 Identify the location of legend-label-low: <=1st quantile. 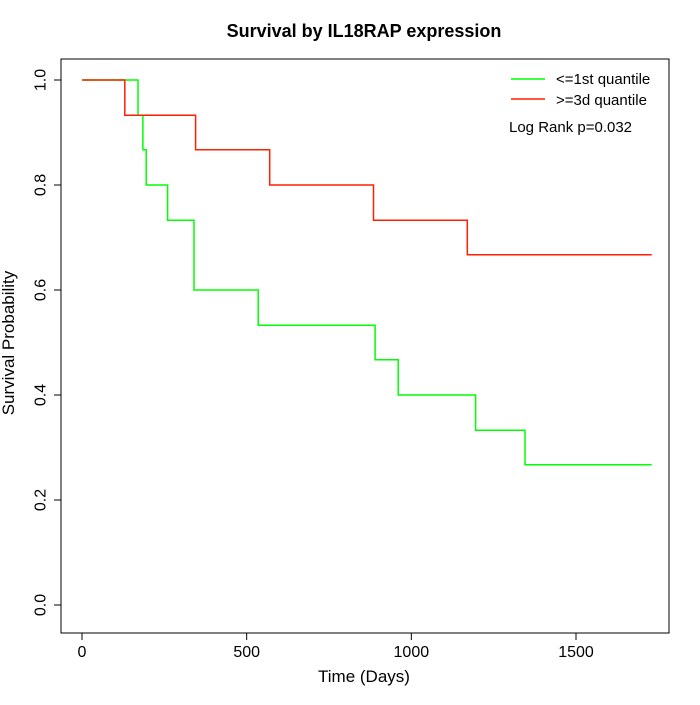
(603, 79).